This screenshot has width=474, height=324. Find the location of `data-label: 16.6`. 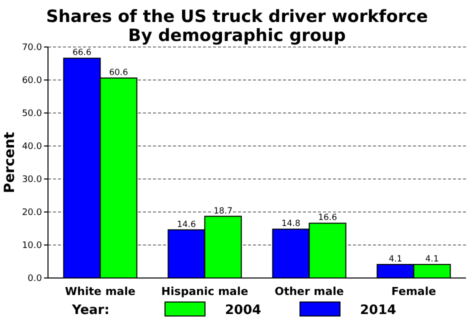

data-label: 16.6 is located at coordinates (328, 218).